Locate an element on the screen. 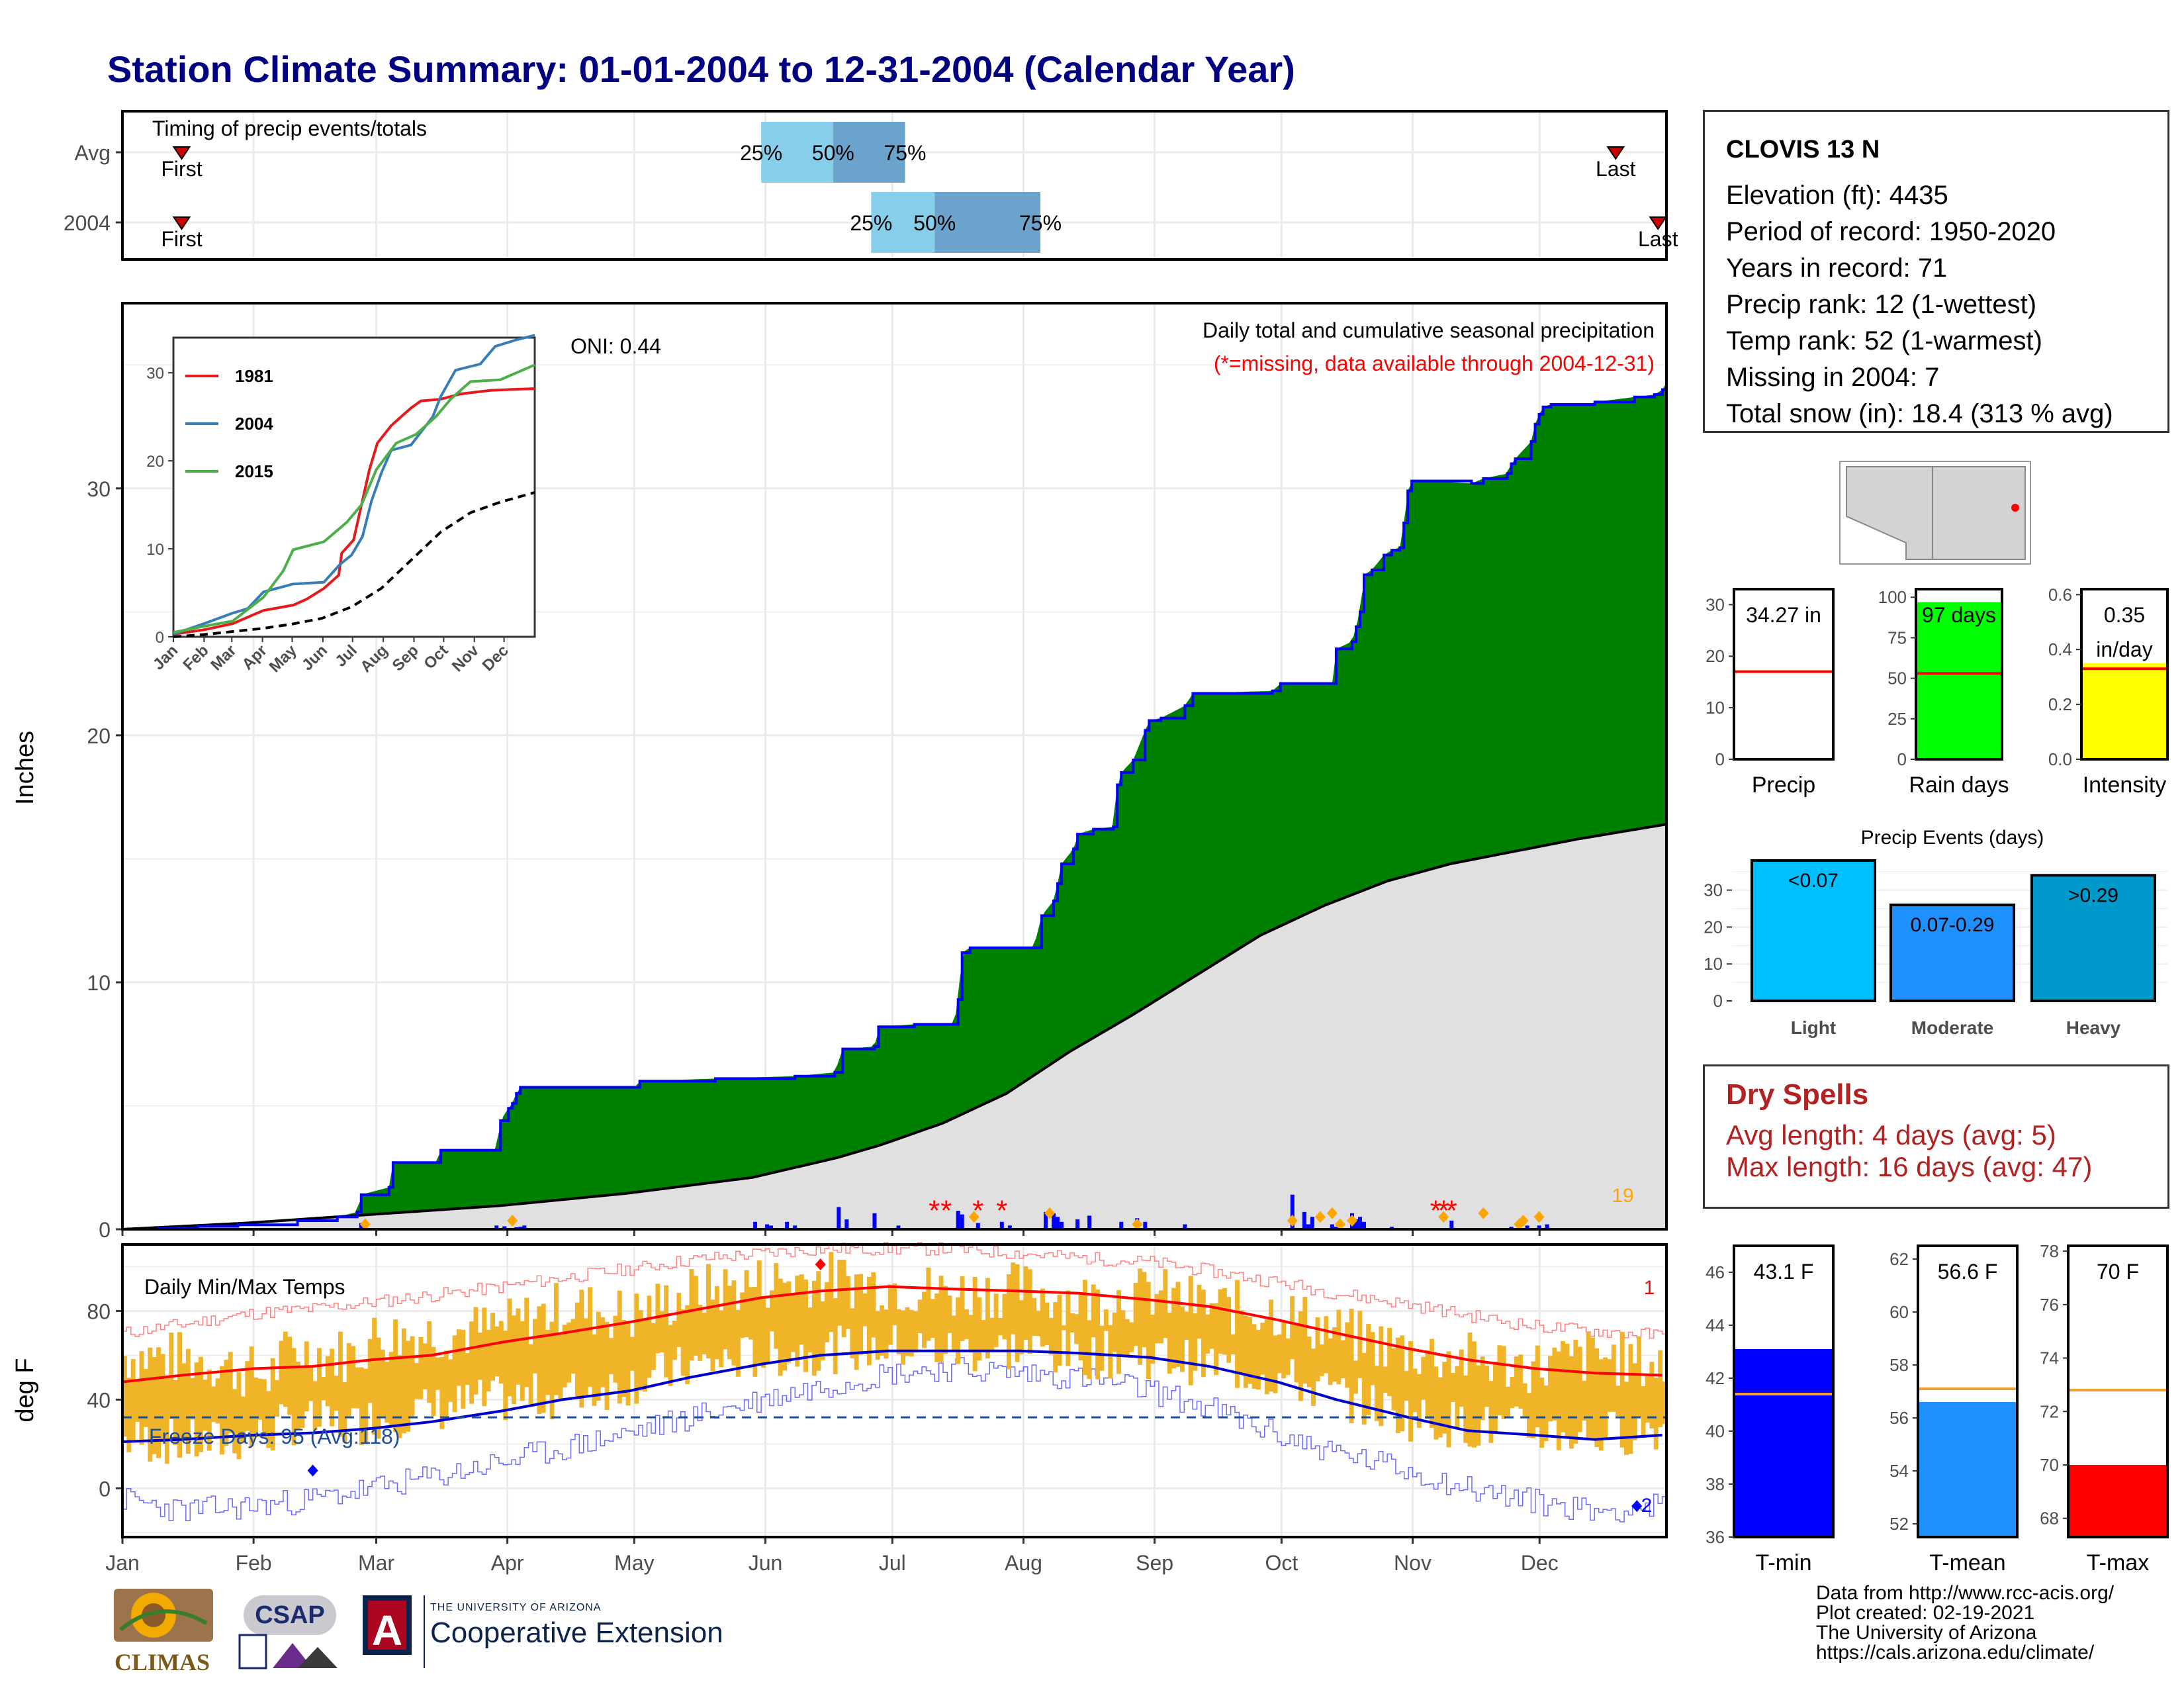 Image resolution: width=2184 pixels, height=1688 pixels. last-marker-icon is located at coordinates (1615, 153).